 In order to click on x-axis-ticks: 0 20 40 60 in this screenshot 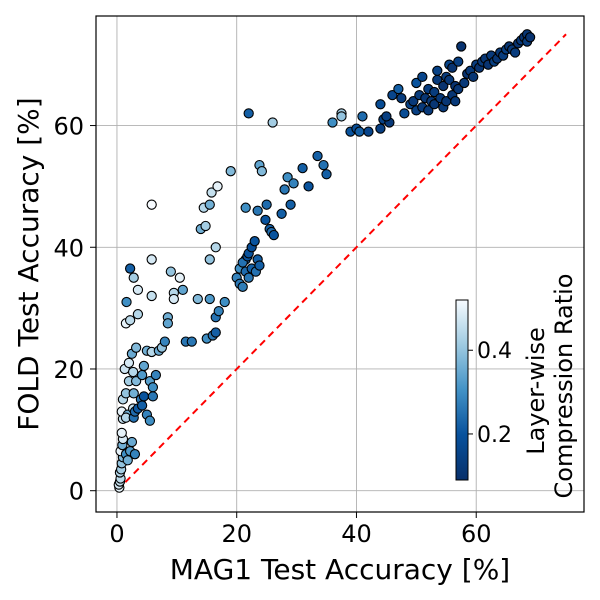, I will do `click(300, 530)`.